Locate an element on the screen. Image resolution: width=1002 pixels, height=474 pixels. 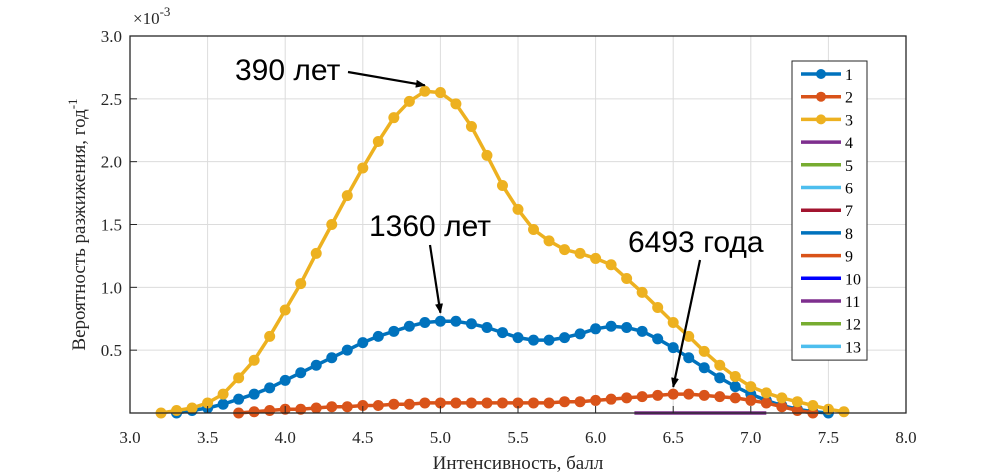
legend-label: 12 is located at coordinates (853, 325).